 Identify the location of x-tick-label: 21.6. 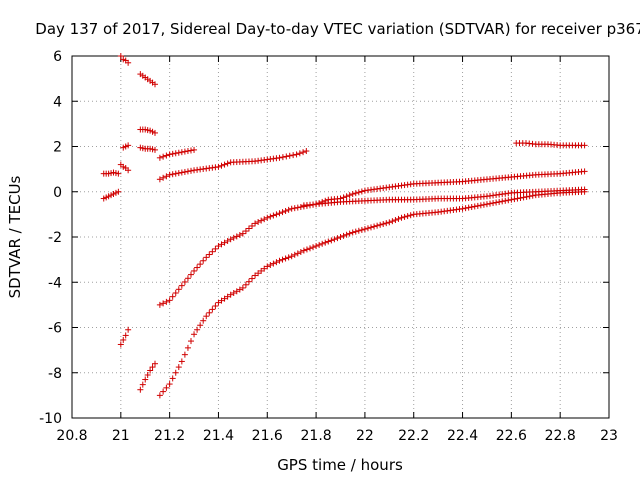
(267, 436).